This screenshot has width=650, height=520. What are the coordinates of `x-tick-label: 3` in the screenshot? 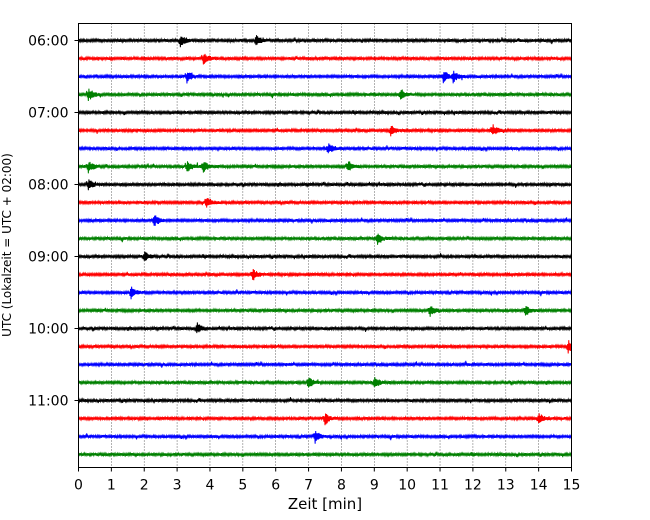 It's located at (177, 486).